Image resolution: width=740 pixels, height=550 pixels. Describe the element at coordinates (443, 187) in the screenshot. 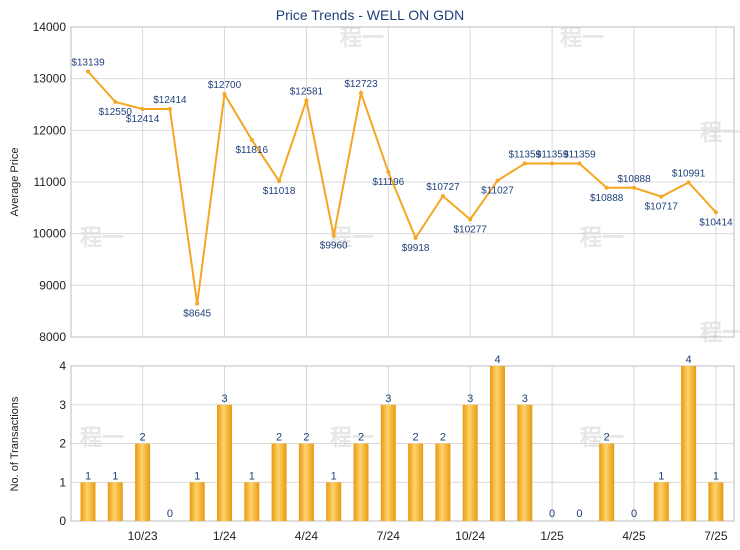

I see `price-data-label: $10727` at that location.